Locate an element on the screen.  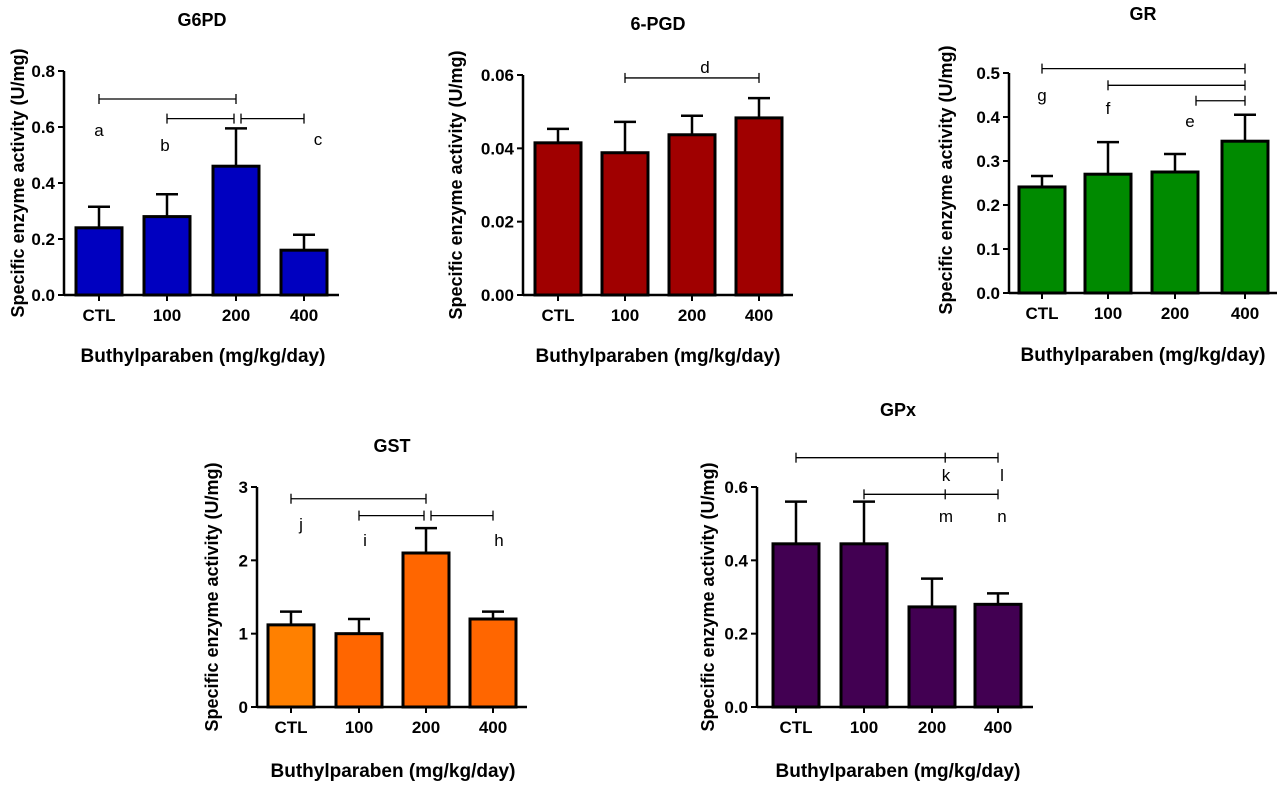
y-tick-label: 0.02 is located at coordinates (497, 222).